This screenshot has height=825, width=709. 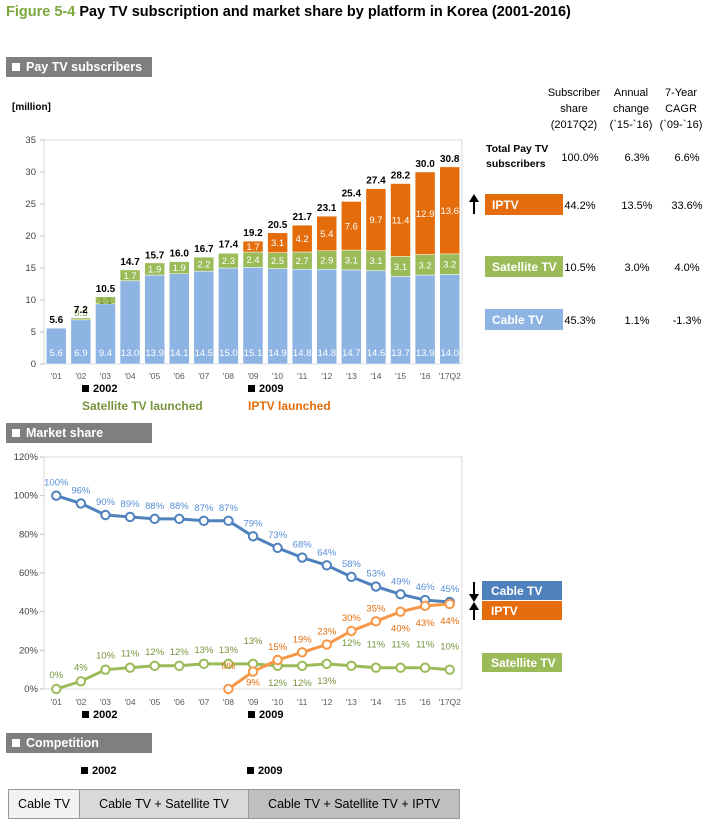 What do you see at coordinates (81, 490) in the screenshot?
I see `point-value-label: 96%` at bounding box center [81, 490].